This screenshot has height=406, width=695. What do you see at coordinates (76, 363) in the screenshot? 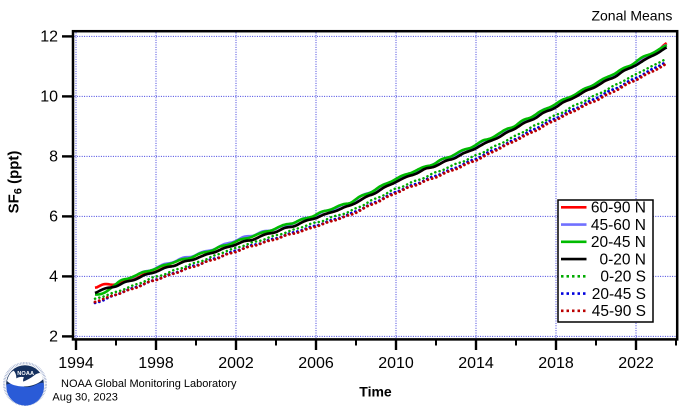
I see `svg-text: 1994` at bounding box center [76, 363].